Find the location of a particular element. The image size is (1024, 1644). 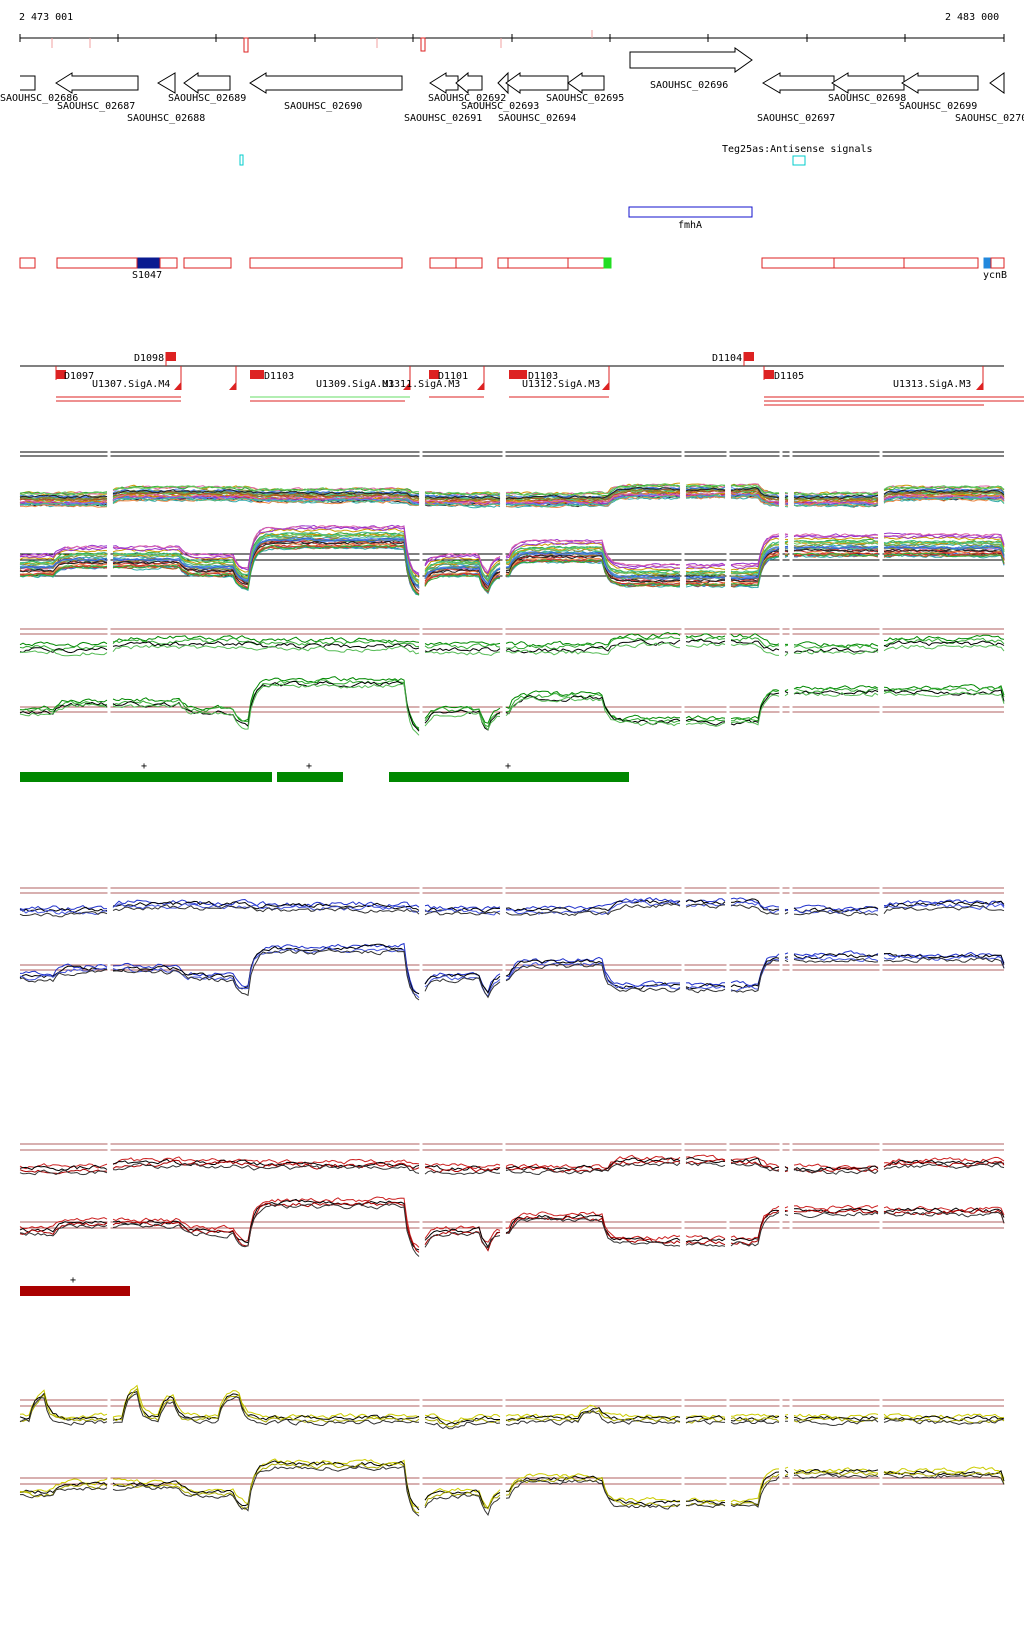

gene-label: SAOUHSC_02697 is located at coordinates (796, 118).